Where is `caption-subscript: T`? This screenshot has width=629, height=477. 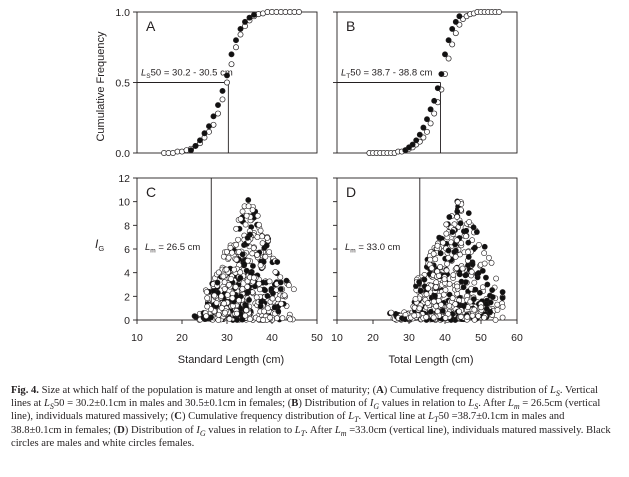
caption-subscript: T is located at coordinates (303, 433).